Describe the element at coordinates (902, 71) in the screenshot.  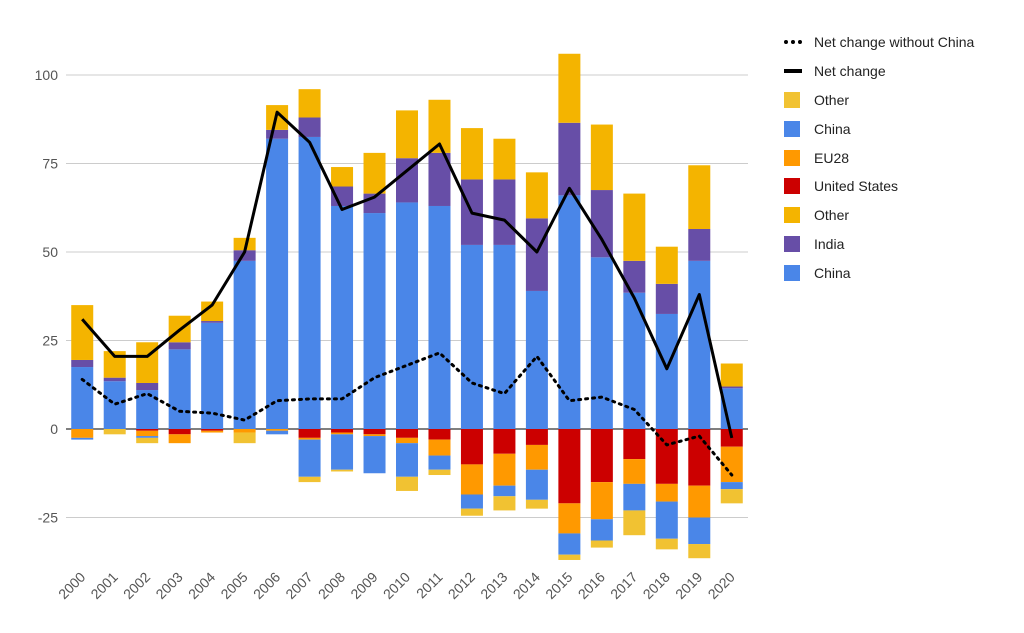
I see `legend-item: Net change` at that location.